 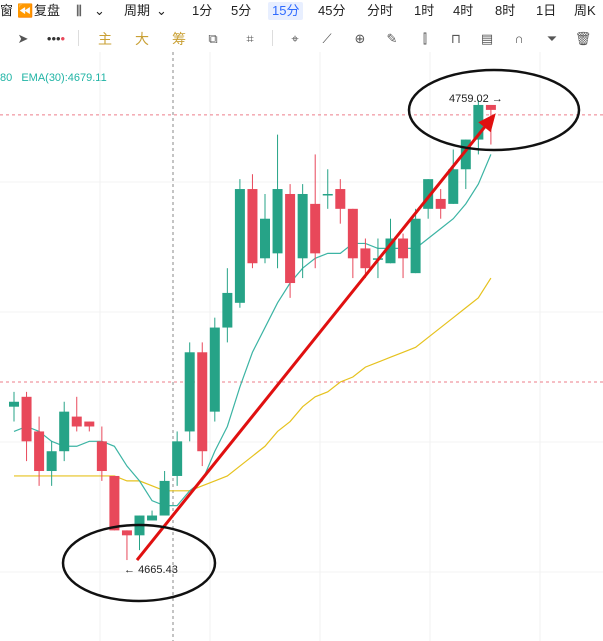 I want to click on crop-icon: ⌗, so click(x=250, y=38).